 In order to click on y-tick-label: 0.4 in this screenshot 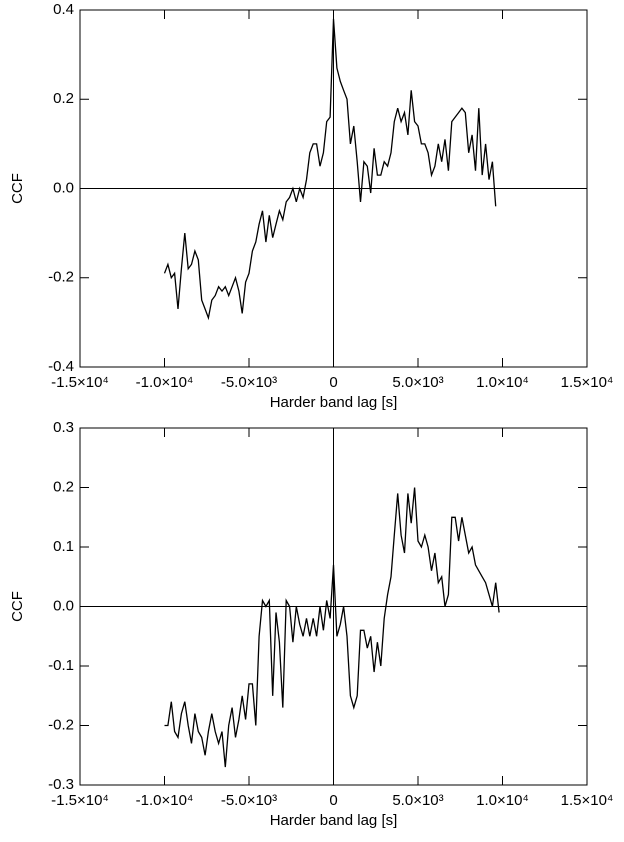, I will do `click(63, 9)`.